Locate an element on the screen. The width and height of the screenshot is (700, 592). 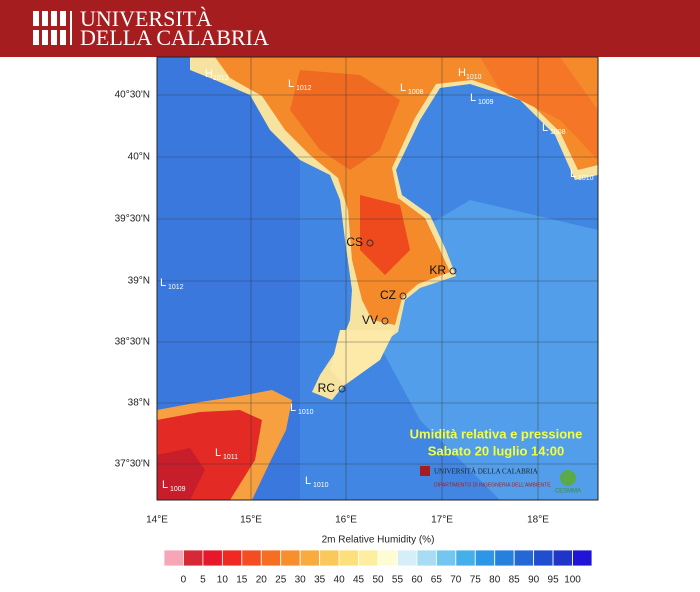
colorbar-tick-label: 45 is located at coordinates (359, 580).